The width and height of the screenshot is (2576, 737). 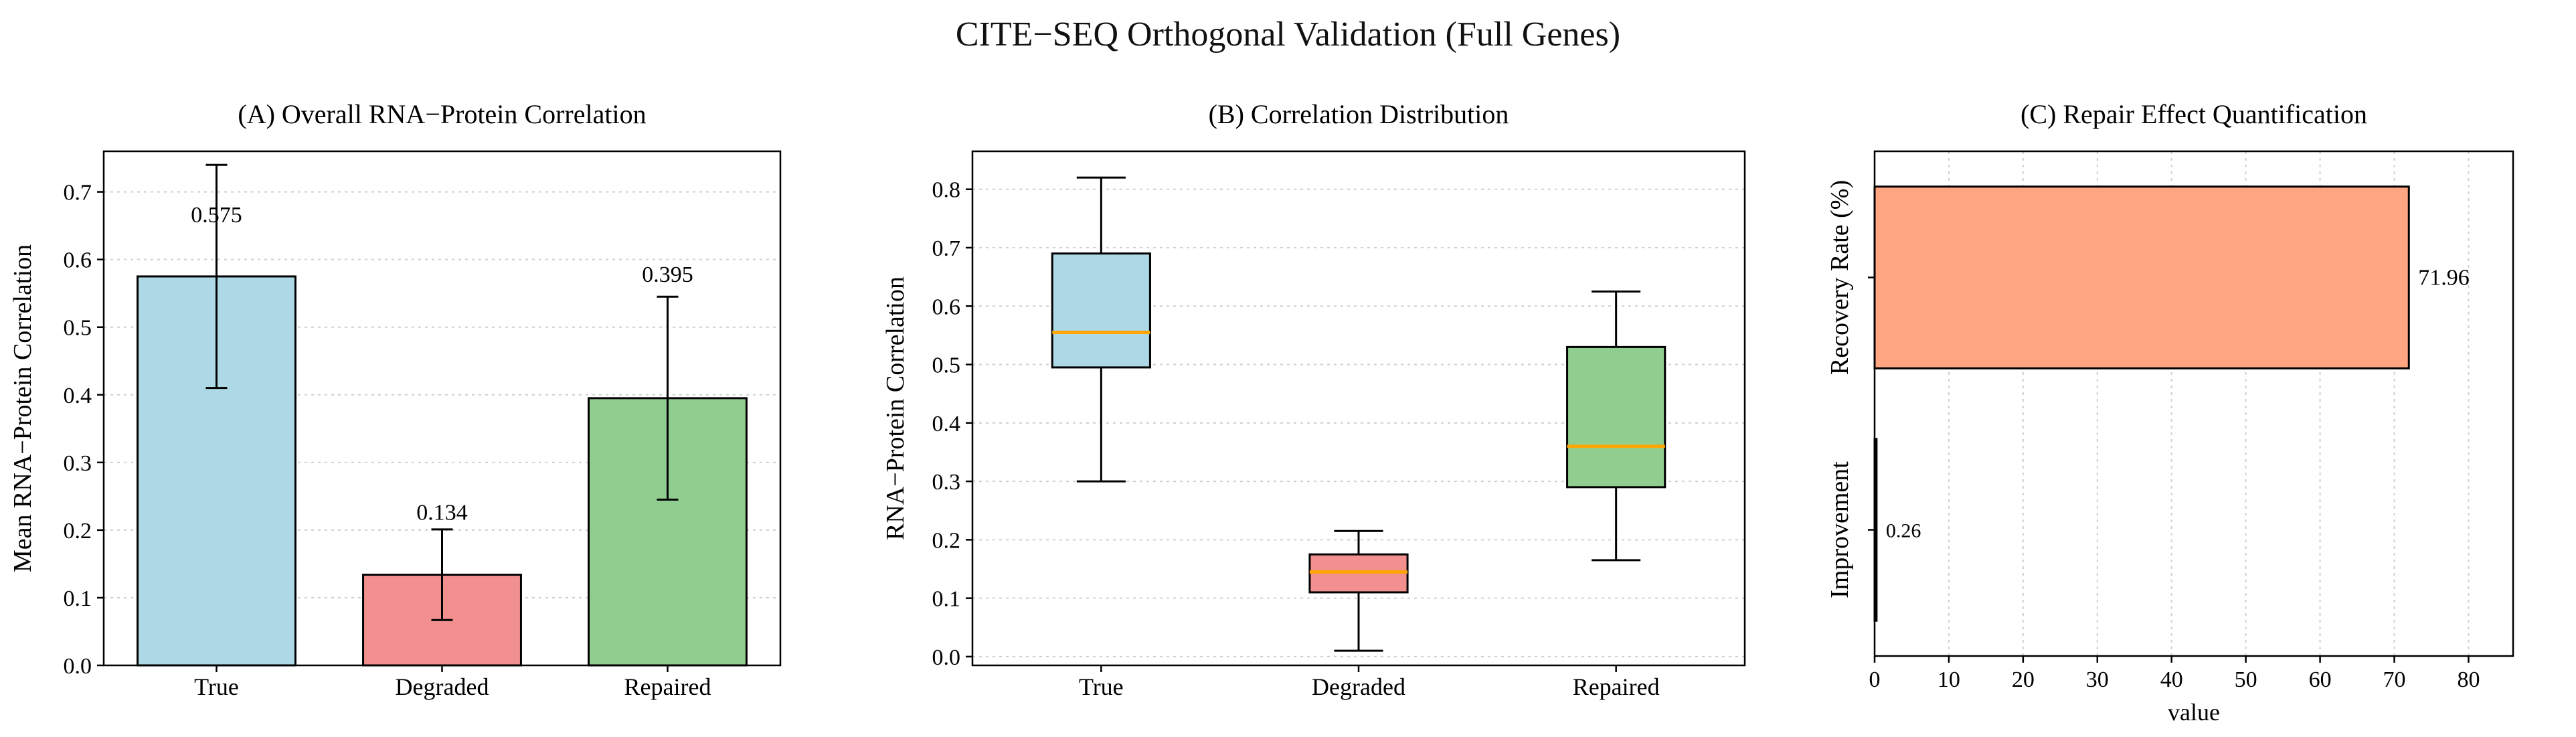 What do you see at coordinates (1359, 114) in the screenshot?
I see `panel-title: (B) Correlation Distribution` at bounding box center [1359, 114].